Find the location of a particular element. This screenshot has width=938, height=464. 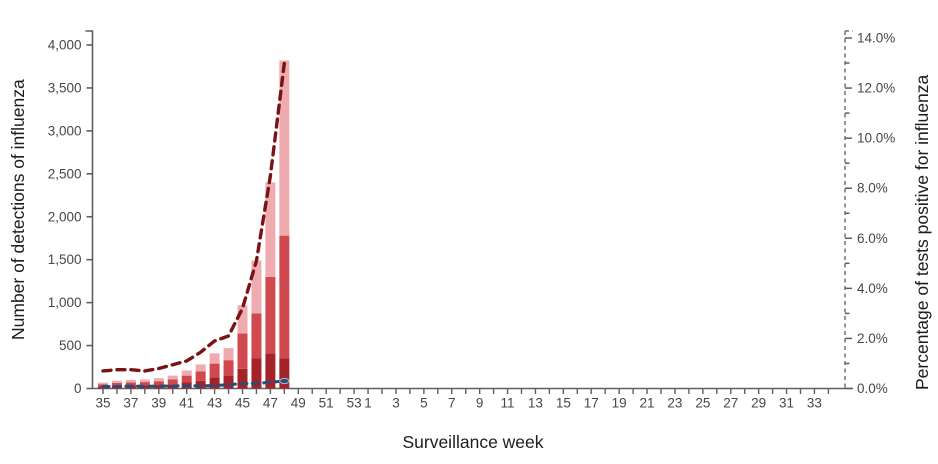

right-axis-tick-label: 8.0% is located at coordinates (872, 188).